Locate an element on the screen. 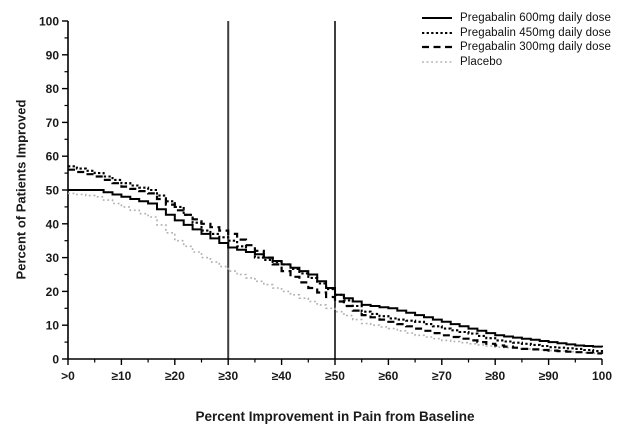 Image resolution: width=631 pixels, height=435 pixels. y-tick-label: 60 is located at coordinates (53, 157).